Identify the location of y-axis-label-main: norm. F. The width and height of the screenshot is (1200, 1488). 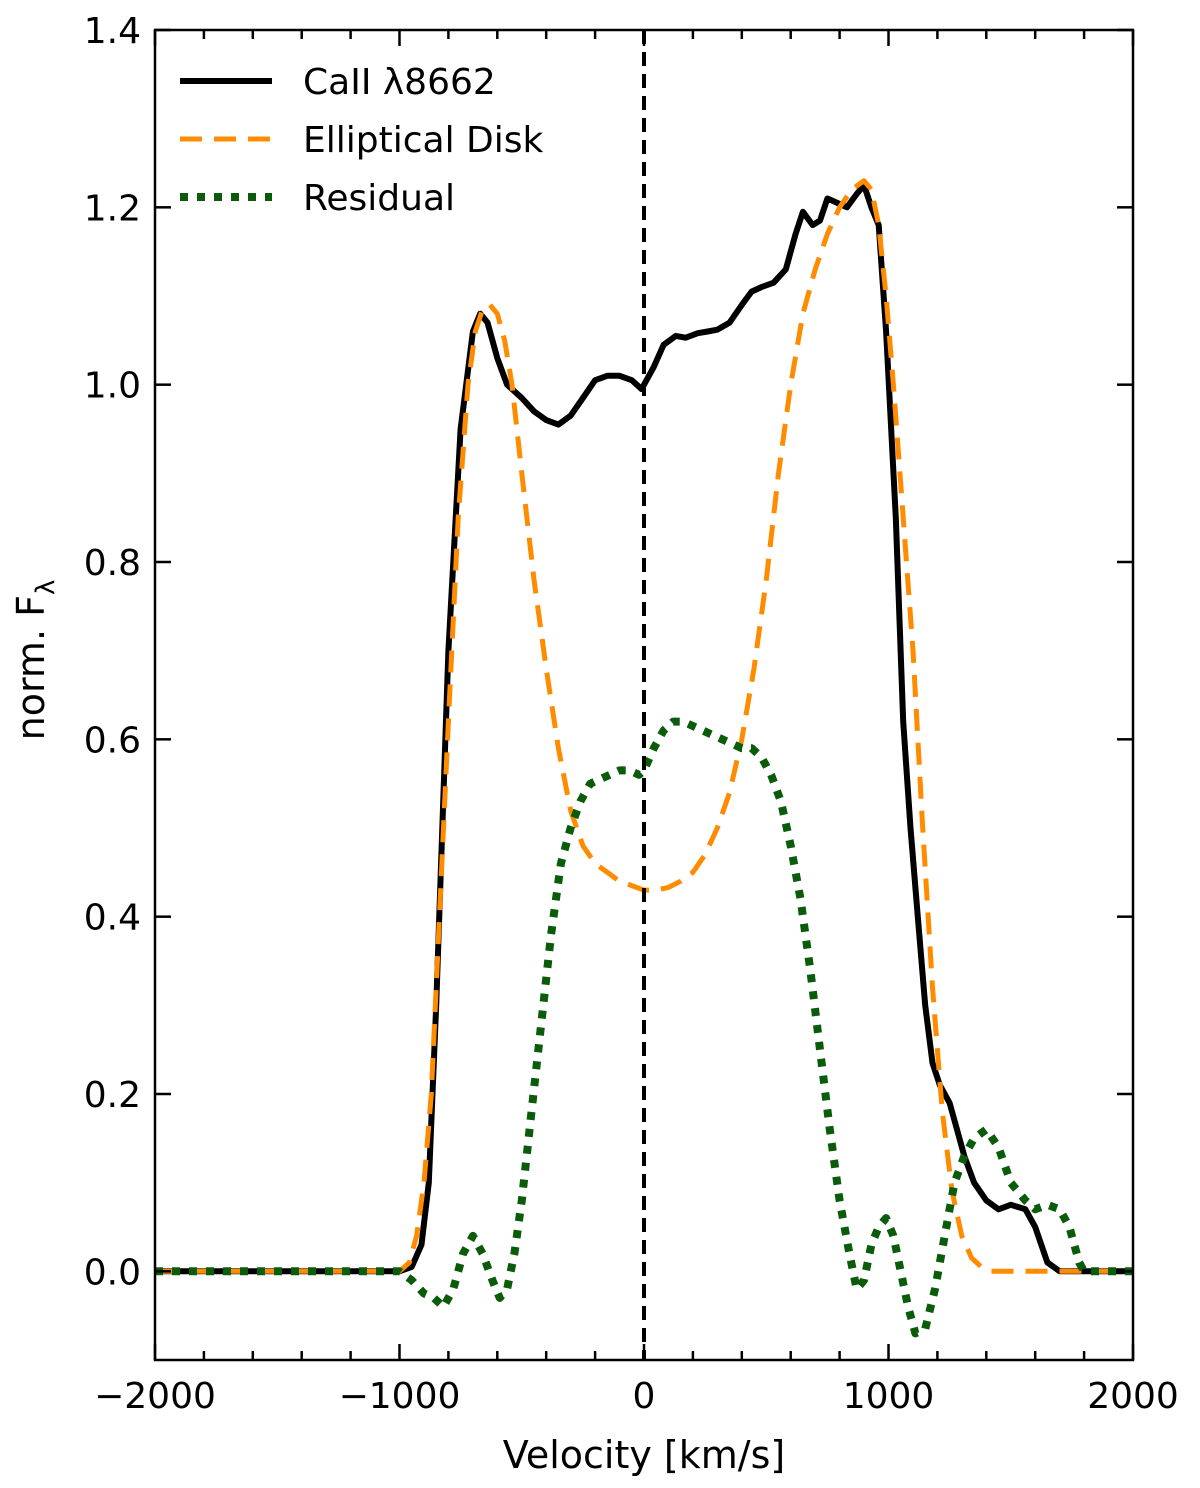
(31, 667).